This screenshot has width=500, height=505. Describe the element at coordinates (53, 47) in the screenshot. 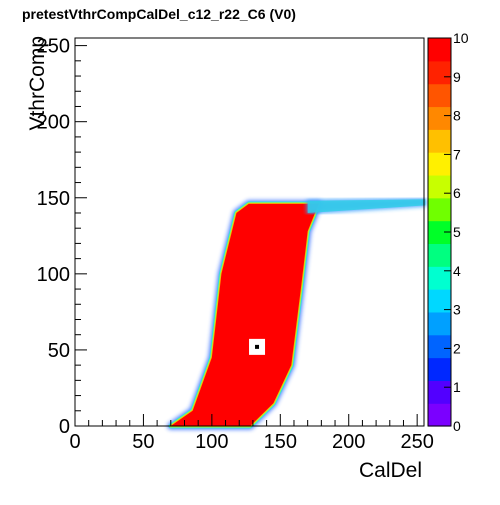

I see `y-tick-label: 250` at that location.